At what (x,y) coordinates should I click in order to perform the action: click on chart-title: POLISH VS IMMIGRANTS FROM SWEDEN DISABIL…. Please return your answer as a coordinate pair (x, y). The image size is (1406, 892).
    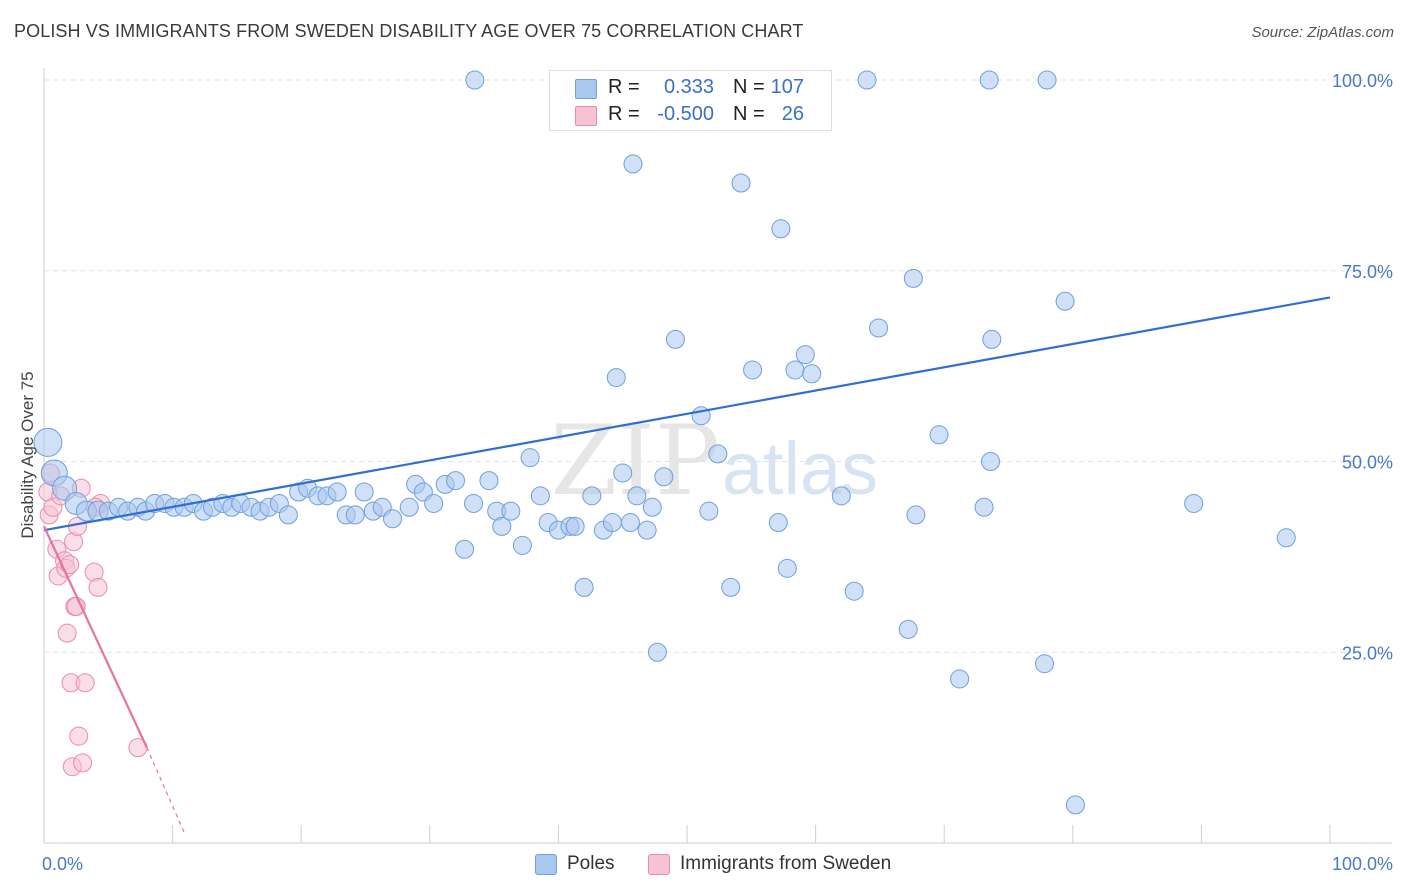
    Looking at the image, I should click on (409, 31).